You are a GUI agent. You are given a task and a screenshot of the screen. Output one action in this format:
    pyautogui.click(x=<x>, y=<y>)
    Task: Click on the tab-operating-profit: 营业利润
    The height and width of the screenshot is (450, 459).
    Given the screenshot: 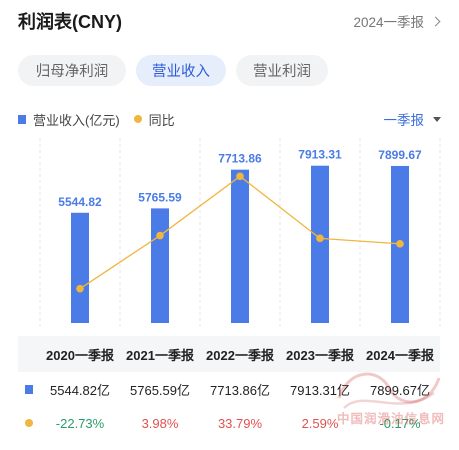 What is the action you would take?
    pyautogui.click(x=282, y=70)
    